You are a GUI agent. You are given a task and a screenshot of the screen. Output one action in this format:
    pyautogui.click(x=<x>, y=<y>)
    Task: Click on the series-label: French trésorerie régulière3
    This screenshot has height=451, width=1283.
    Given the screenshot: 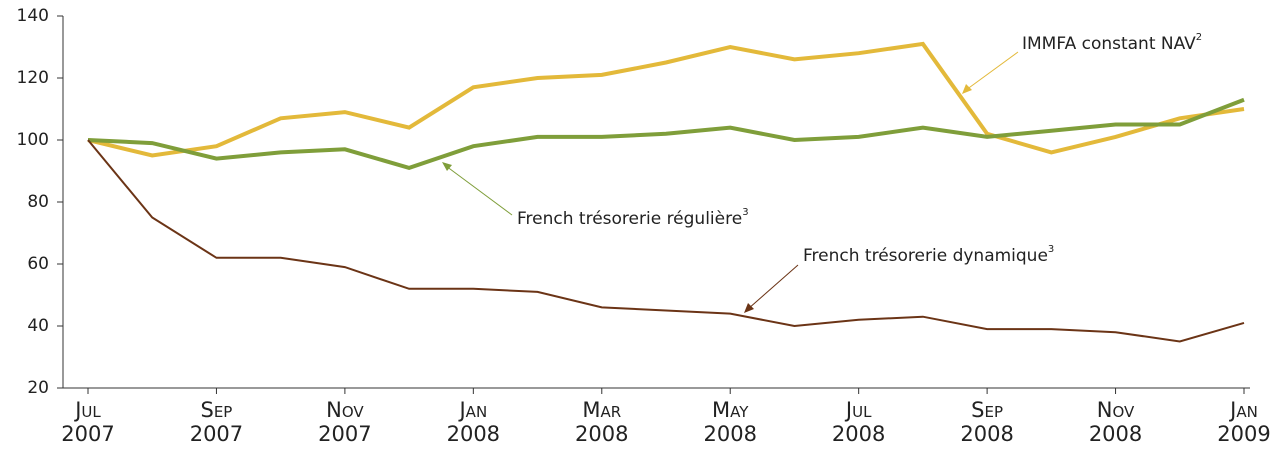 What is the action you would take?
    pyautogui.click(x=633, y=218)
    